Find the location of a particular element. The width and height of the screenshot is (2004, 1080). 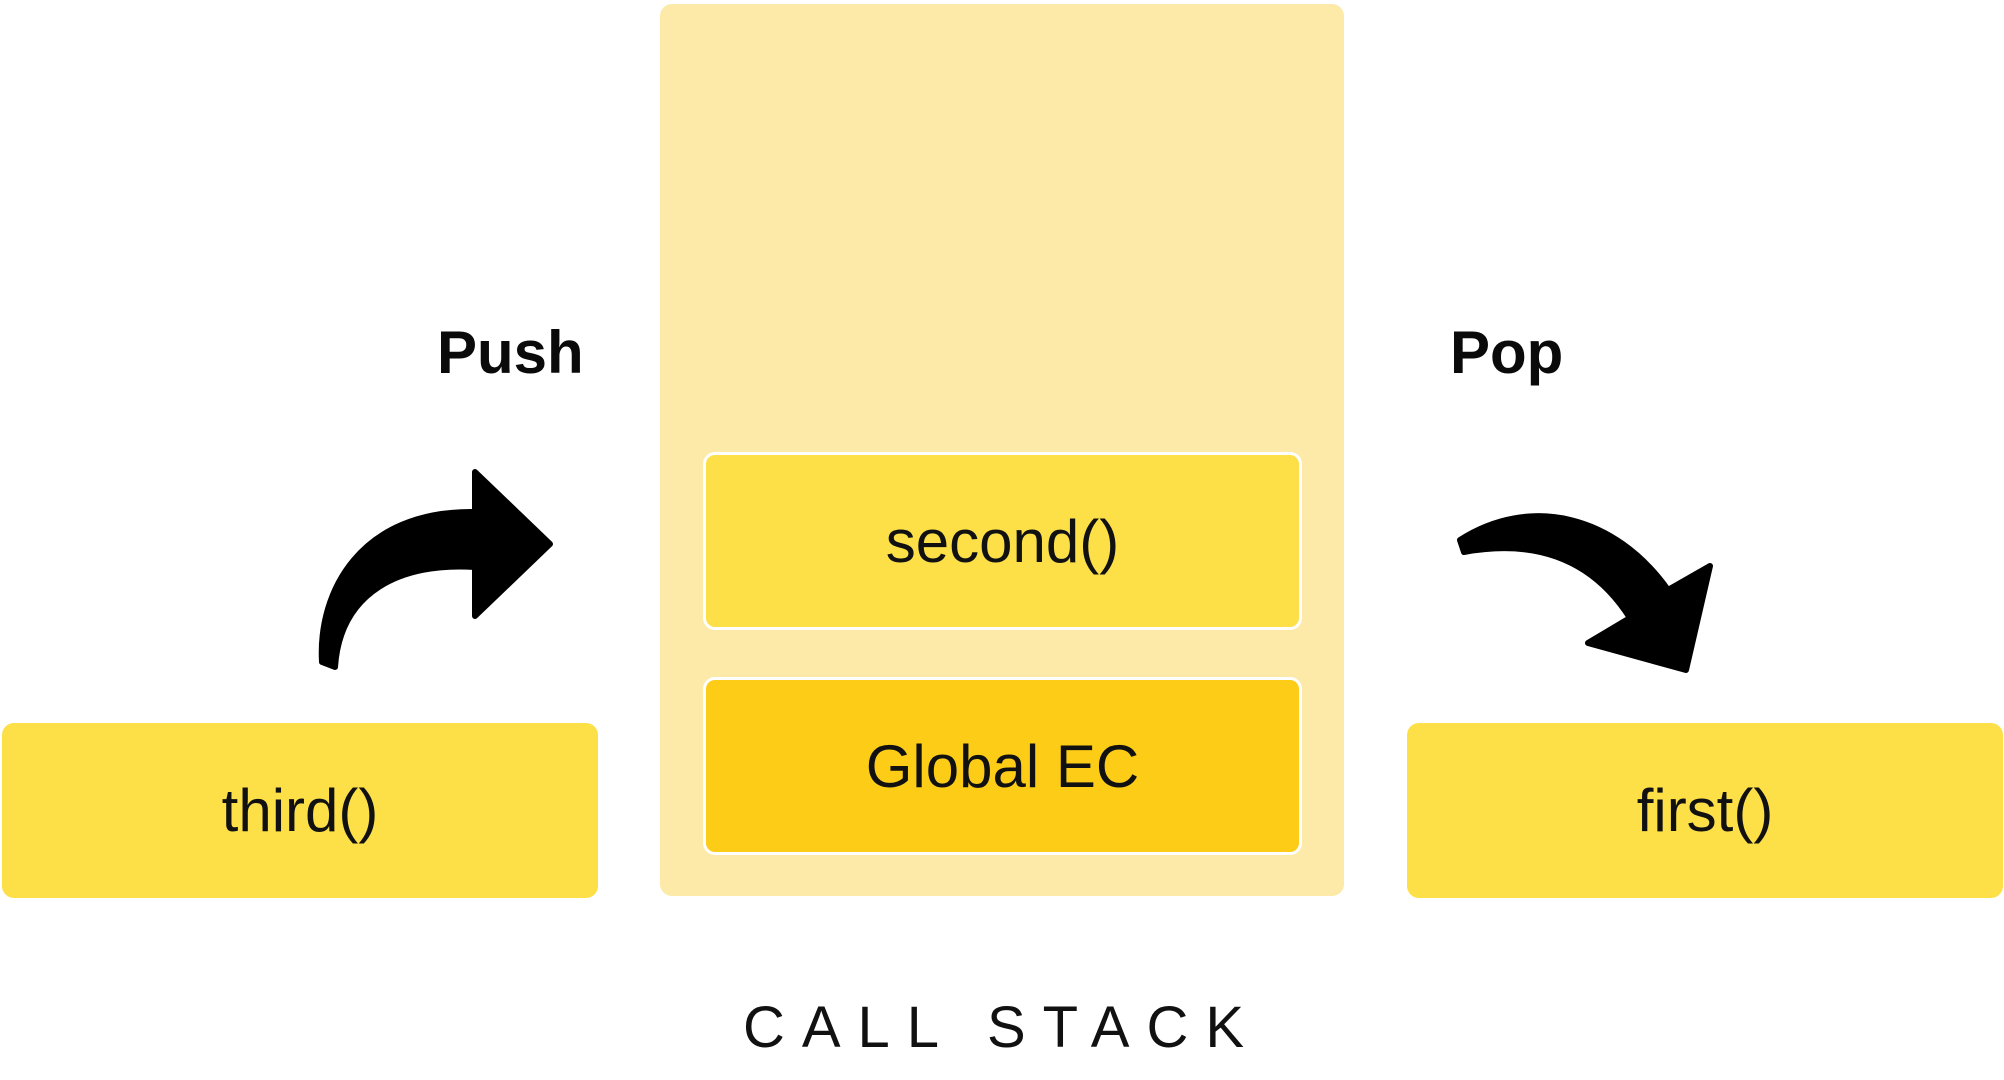

stack-frame-global-ec: Global EC is located at coordinates (1002, 766).